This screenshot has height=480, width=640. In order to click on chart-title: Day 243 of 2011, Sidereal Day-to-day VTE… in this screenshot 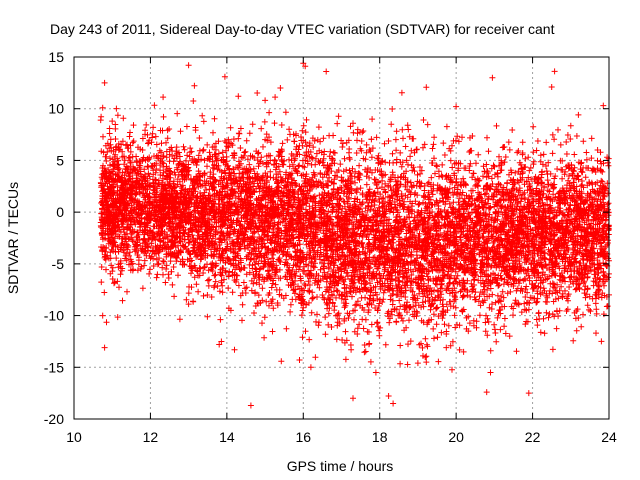, I will do `click(302, 29)`.